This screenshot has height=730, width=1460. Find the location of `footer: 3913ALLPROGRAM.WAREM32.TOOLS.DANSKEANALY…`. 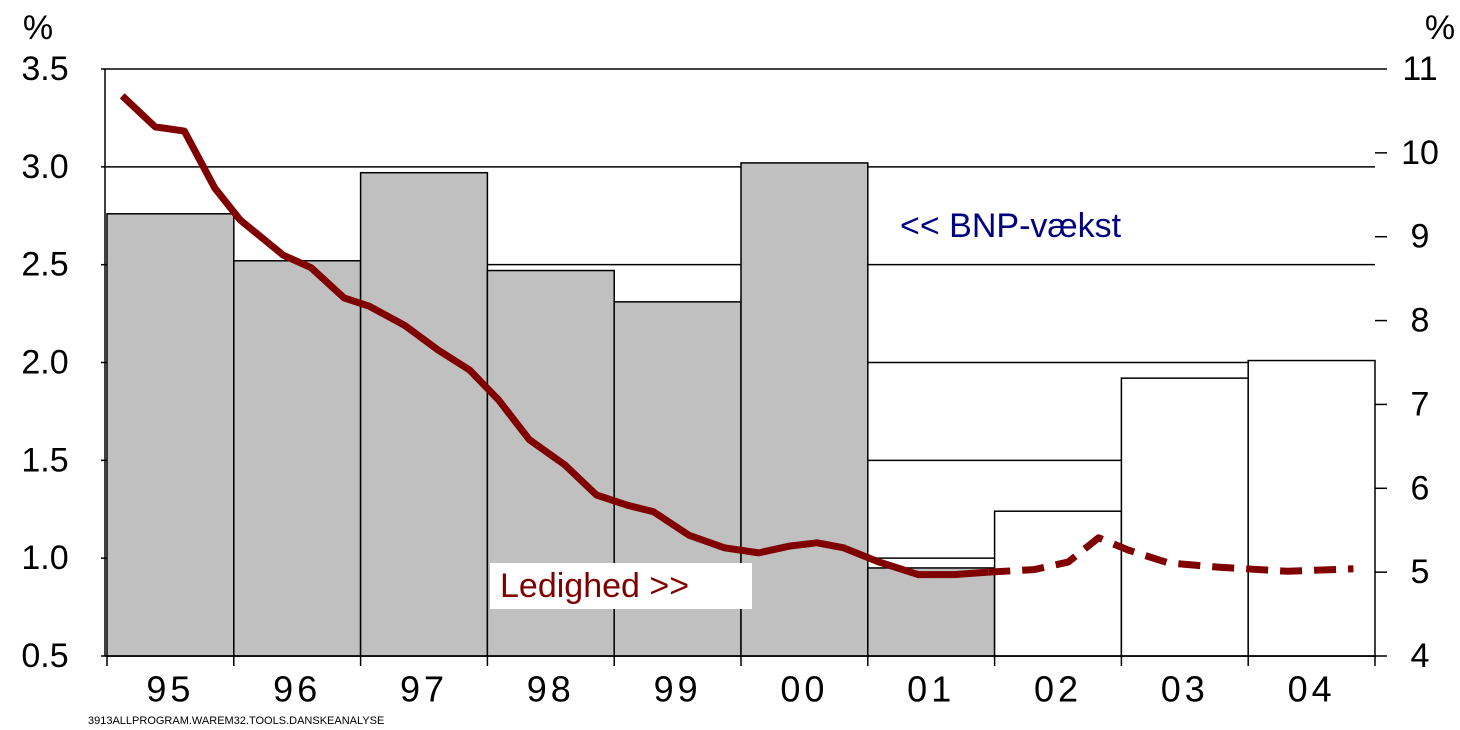

footer: 3913ALLPROGRAM.WAREM32.TOOLS.DANSKEANALY… is located at coordinates (236, 721).